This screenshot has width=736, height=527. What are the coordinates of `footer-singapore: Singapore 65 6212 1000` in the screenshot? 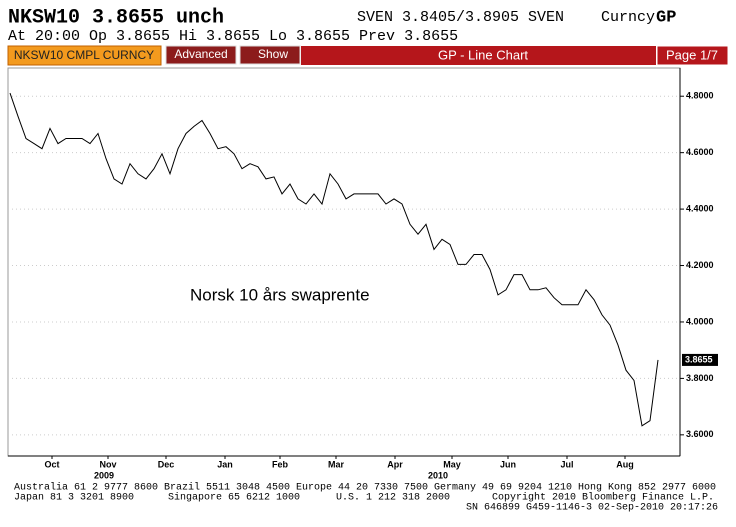 It's located at (234, 498).